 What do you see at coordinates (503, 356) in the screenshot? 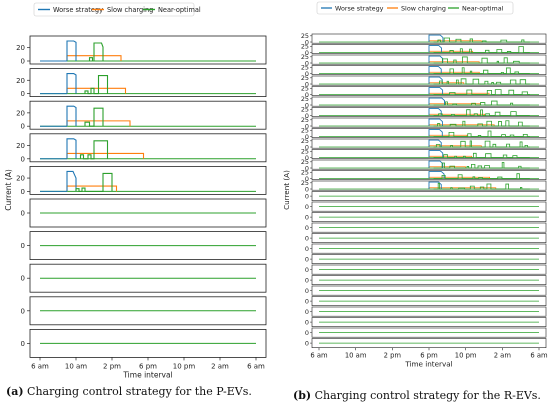
I see `x-tick-label-b: 2 am` at bounding box center [503, 356].